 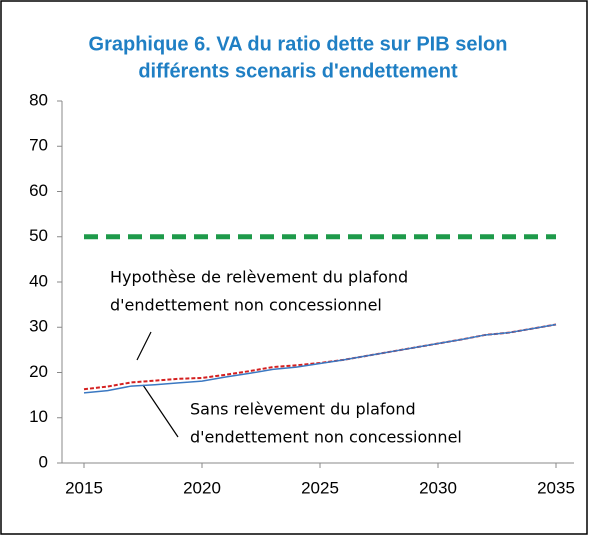 What do you see at coordinates (38, 190) in the screenshot?
I see `y-tick-label: 60` at bounding box center [38, 190].